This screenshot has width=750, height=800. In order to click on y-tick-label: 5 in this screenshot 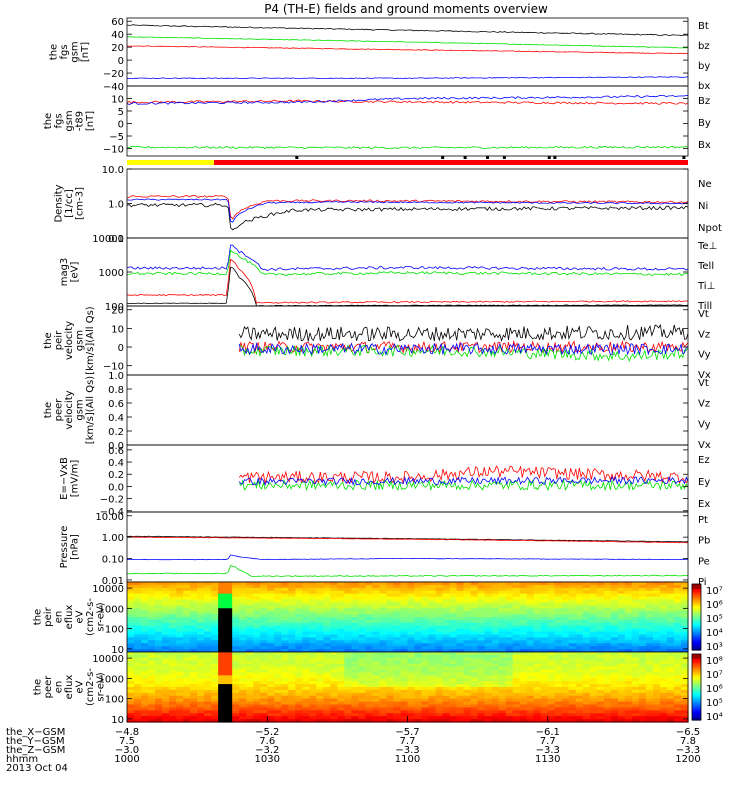, I will do `click(121, 112)`.